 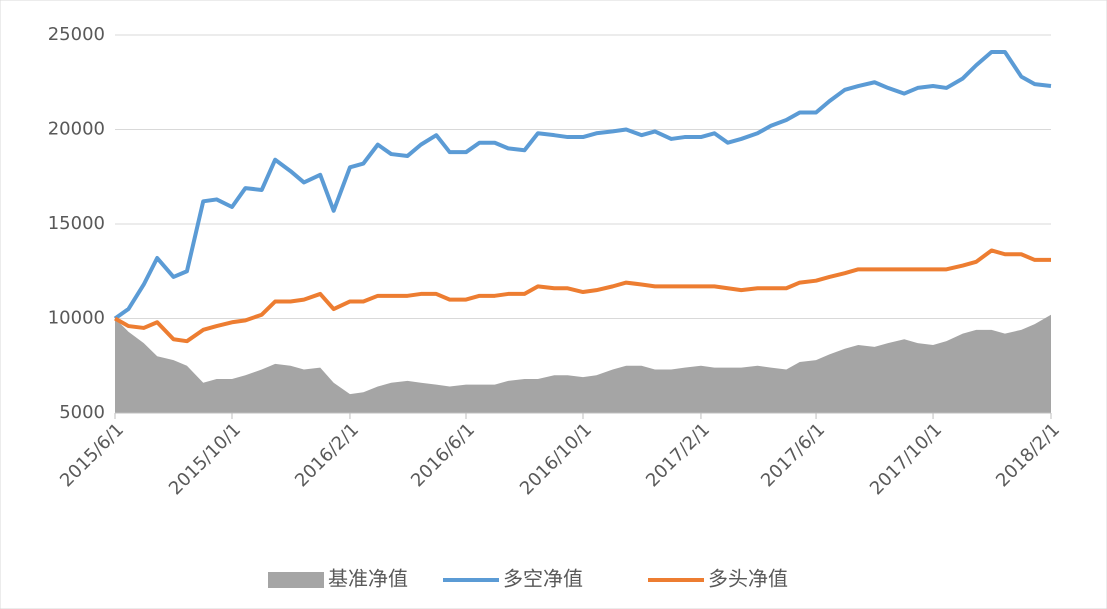 I want to click on y-tick-label: 10000, so click(x=76, y=318).